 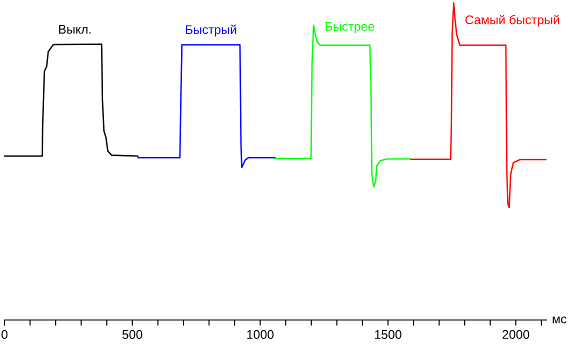 I want to click on series-label: Быстрый, so click(x=211, y=30).